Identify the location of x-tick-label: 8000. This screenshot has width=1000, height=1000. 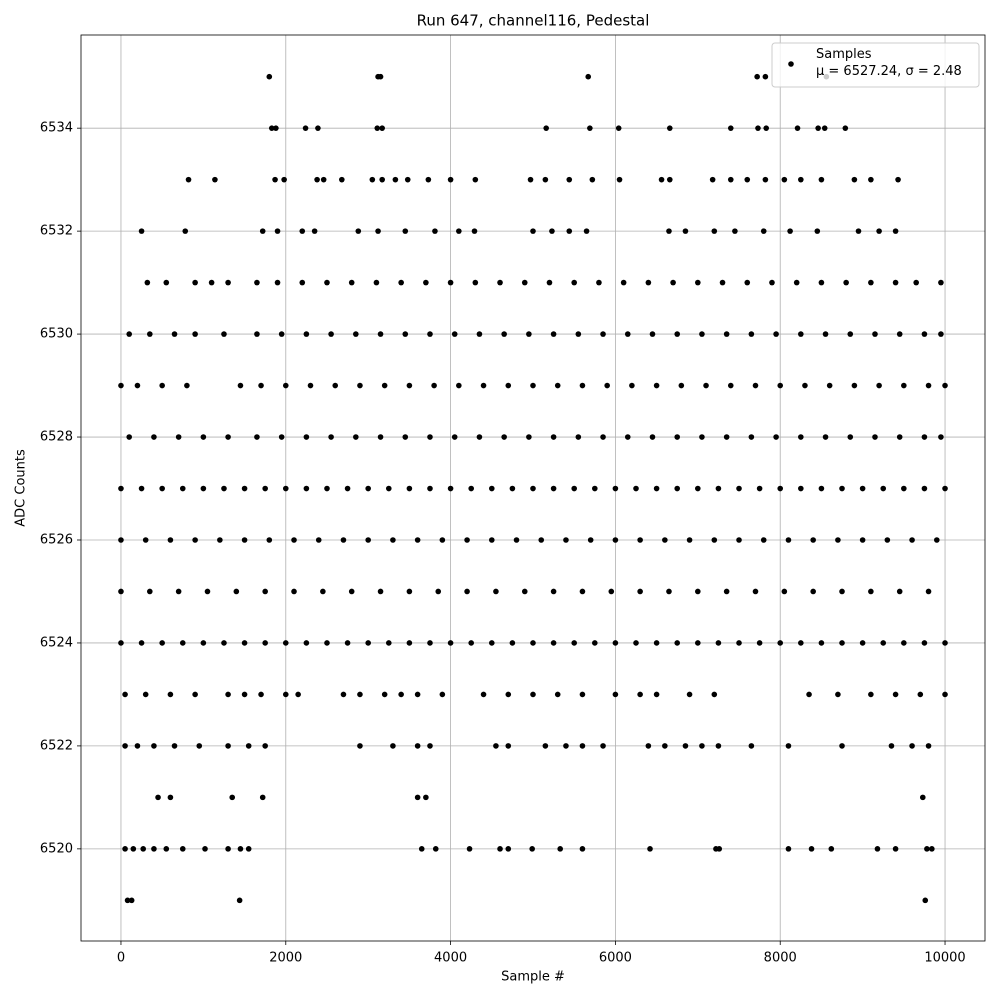
(780, 958).